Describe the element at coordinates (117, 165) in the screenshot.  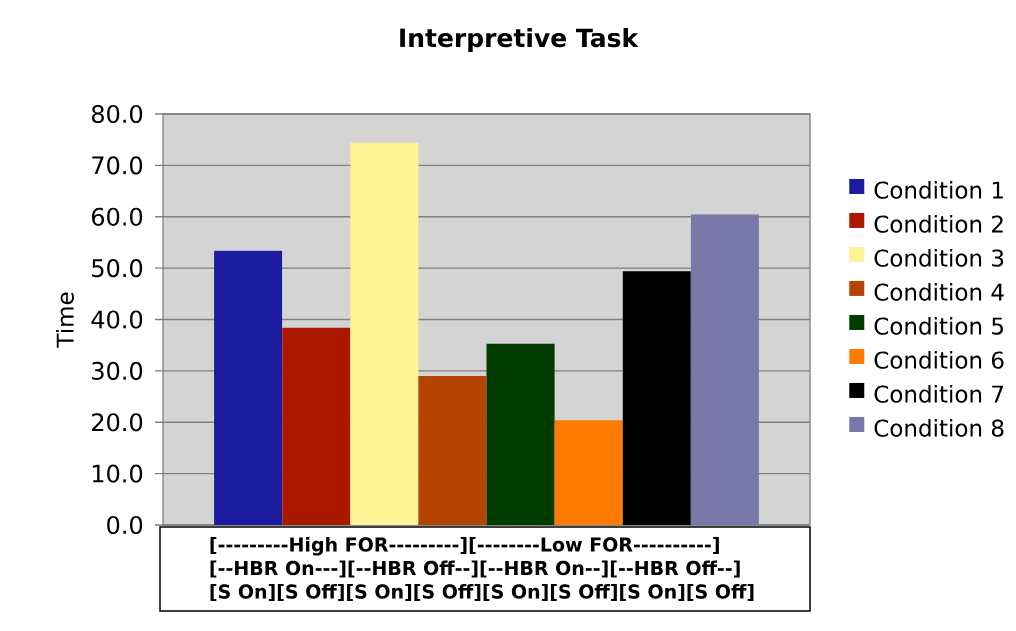
I see `y-tick-label: 70.0` at that location.